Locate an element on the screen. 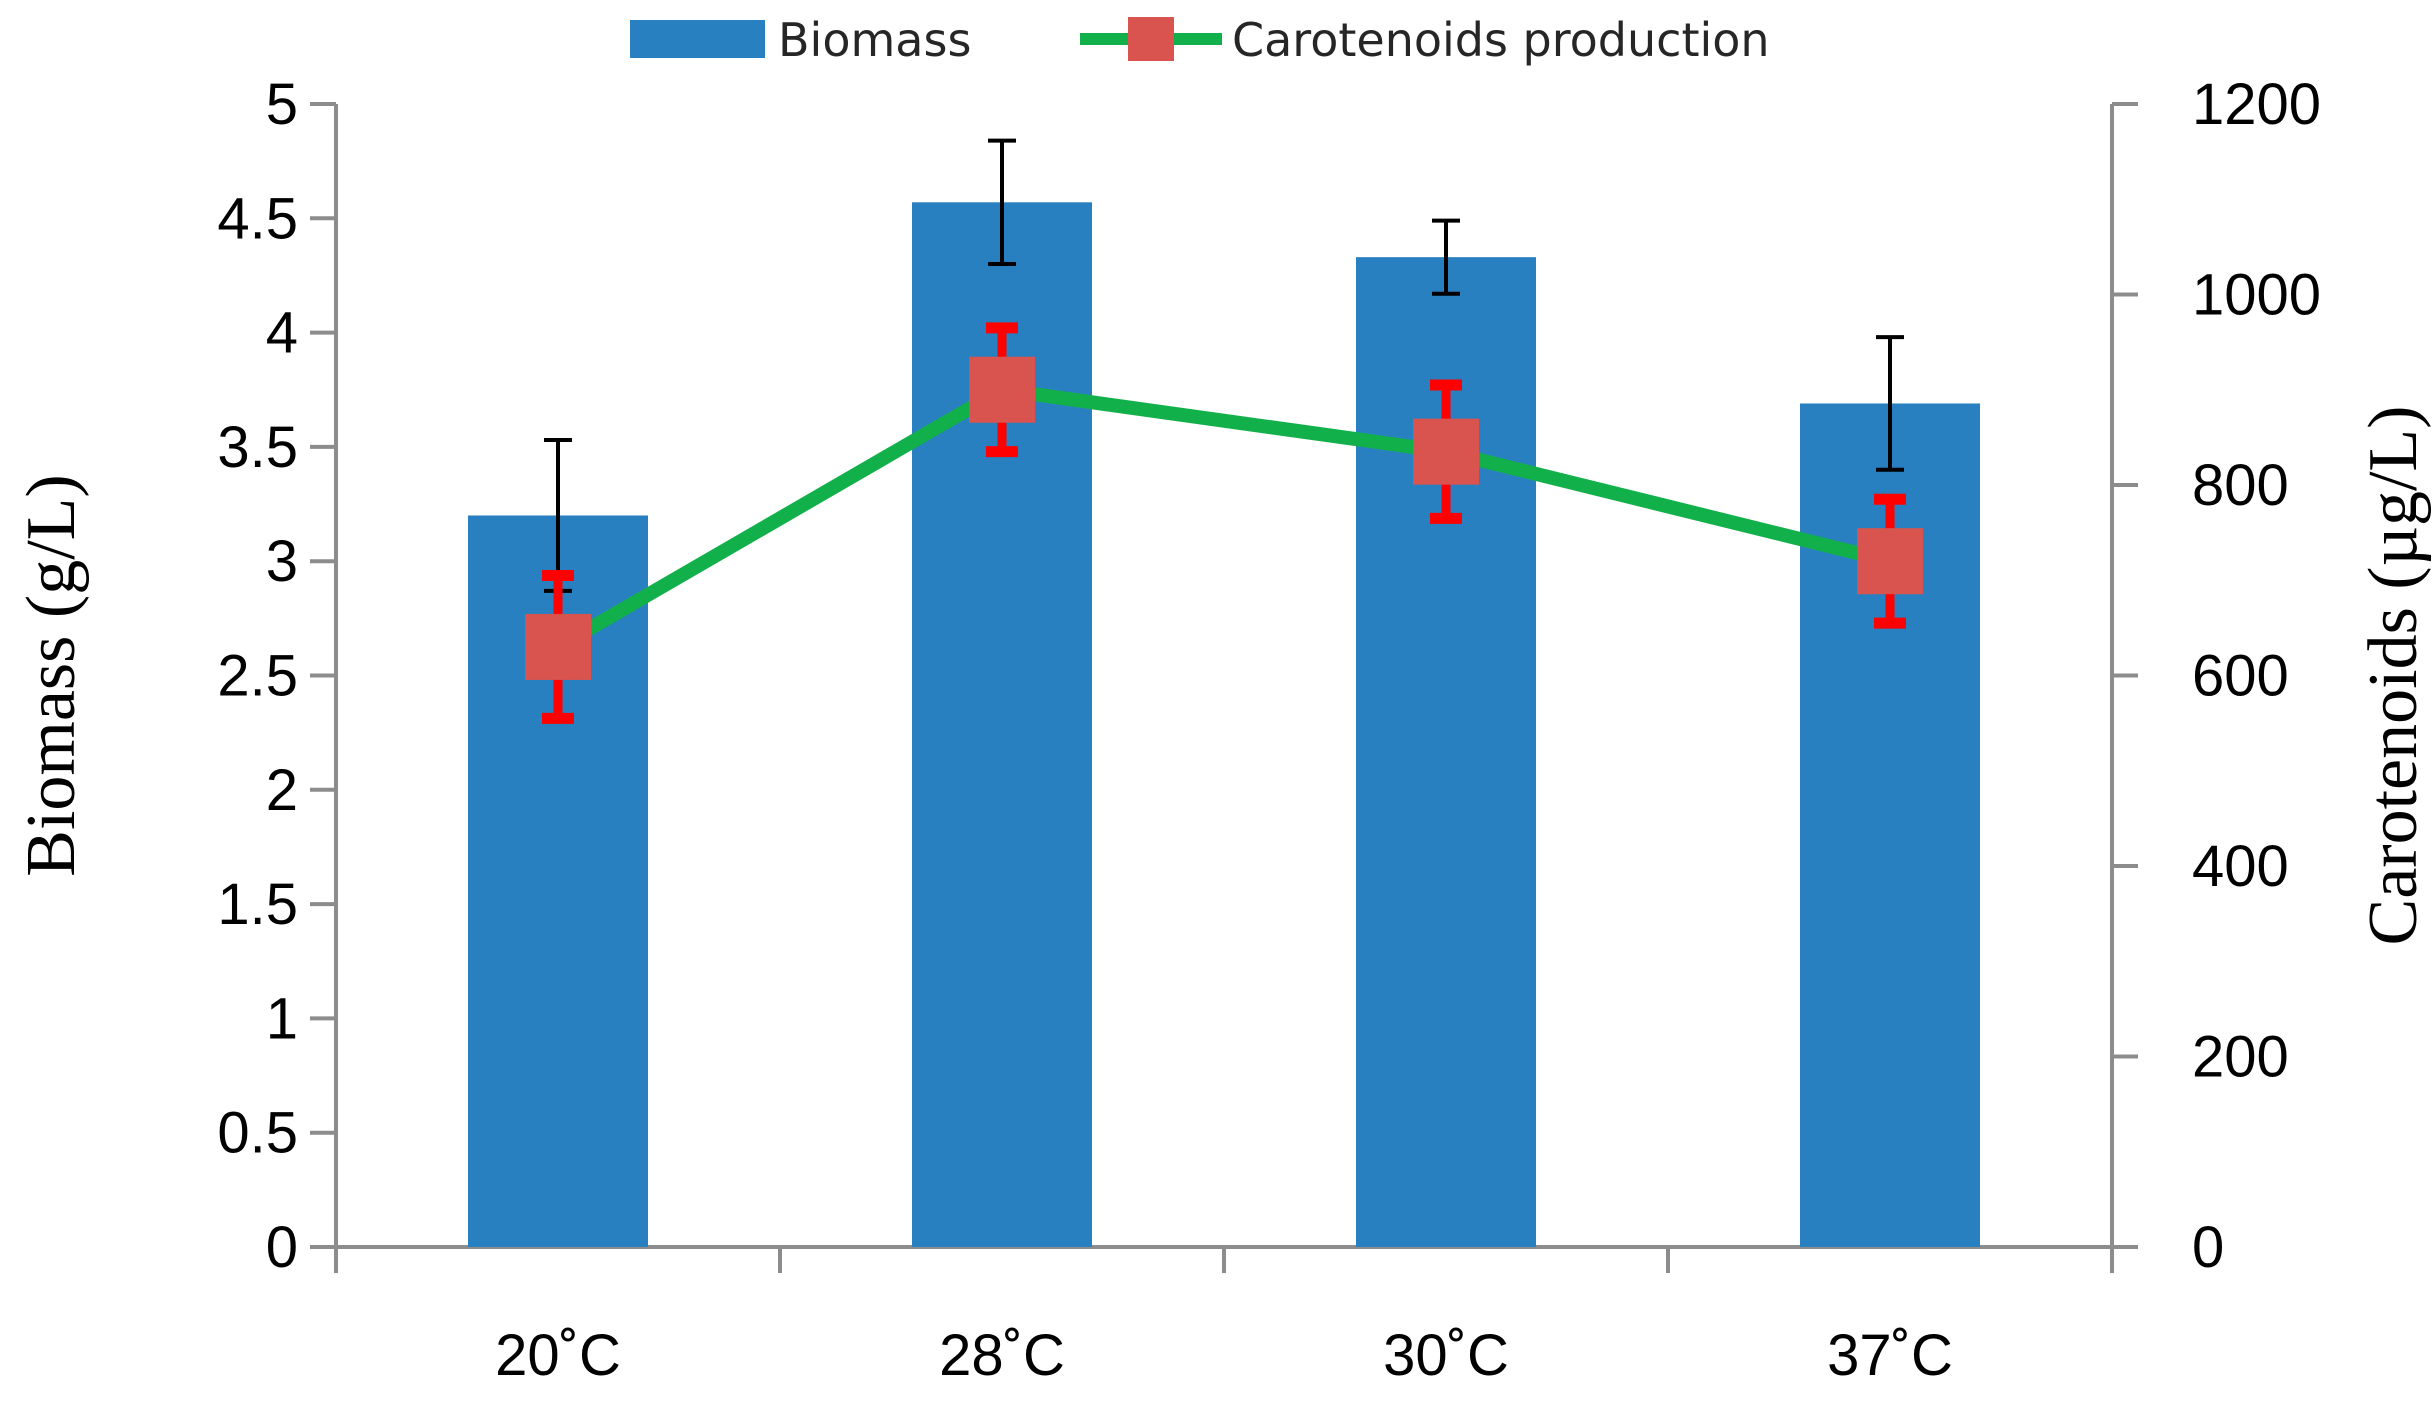 The height and width of the screenshot is (1402, 2434). left-tick-label: 2.5 is located at coordinates (257, 676).